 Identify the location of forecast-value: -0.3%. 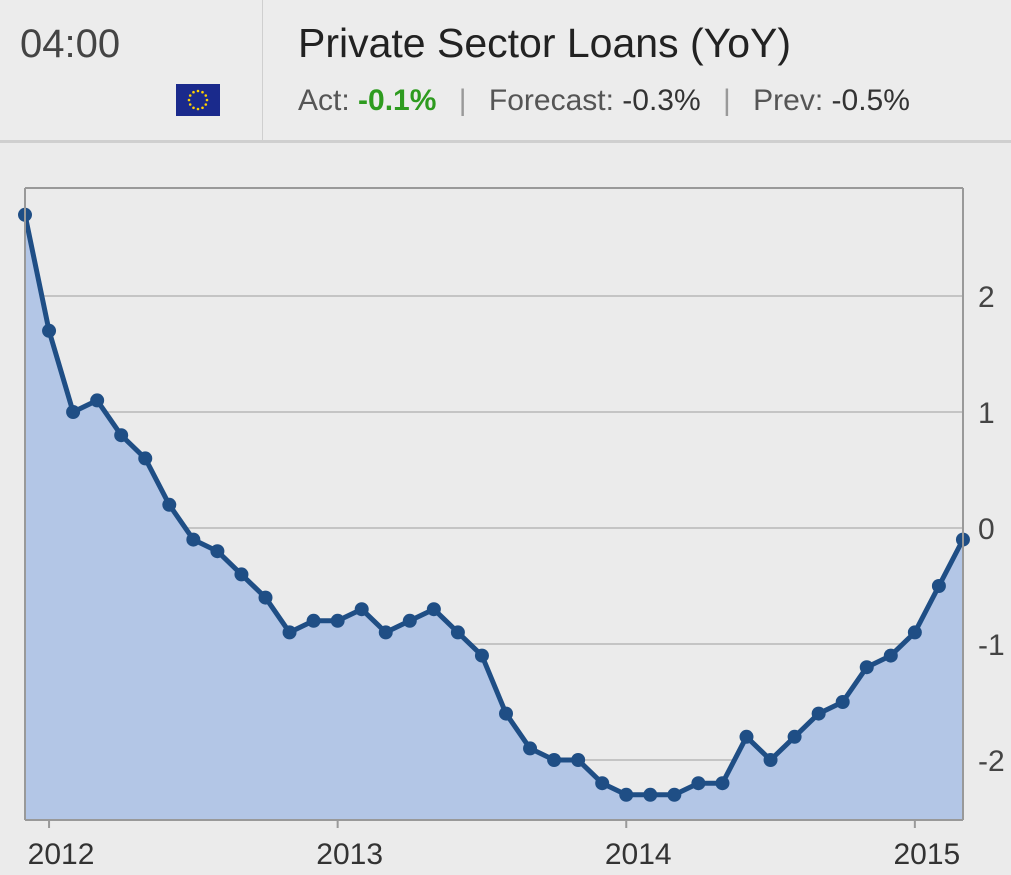
(661, 100).